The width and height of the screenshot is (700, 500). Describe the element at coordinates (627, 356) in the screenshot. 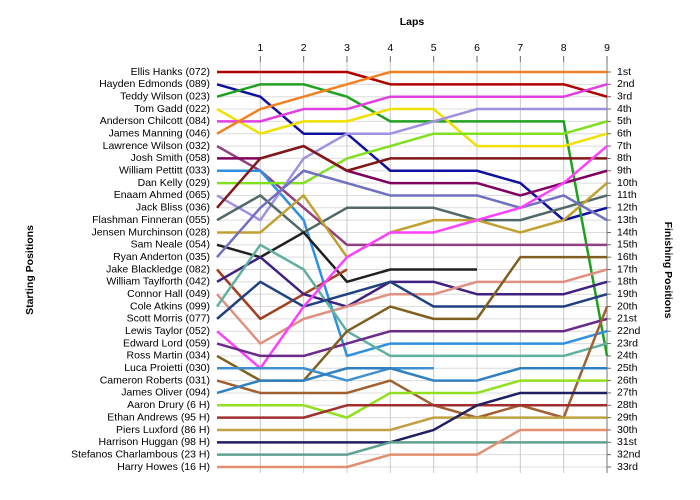

I see `y2-tick-label: 24th` at that location.